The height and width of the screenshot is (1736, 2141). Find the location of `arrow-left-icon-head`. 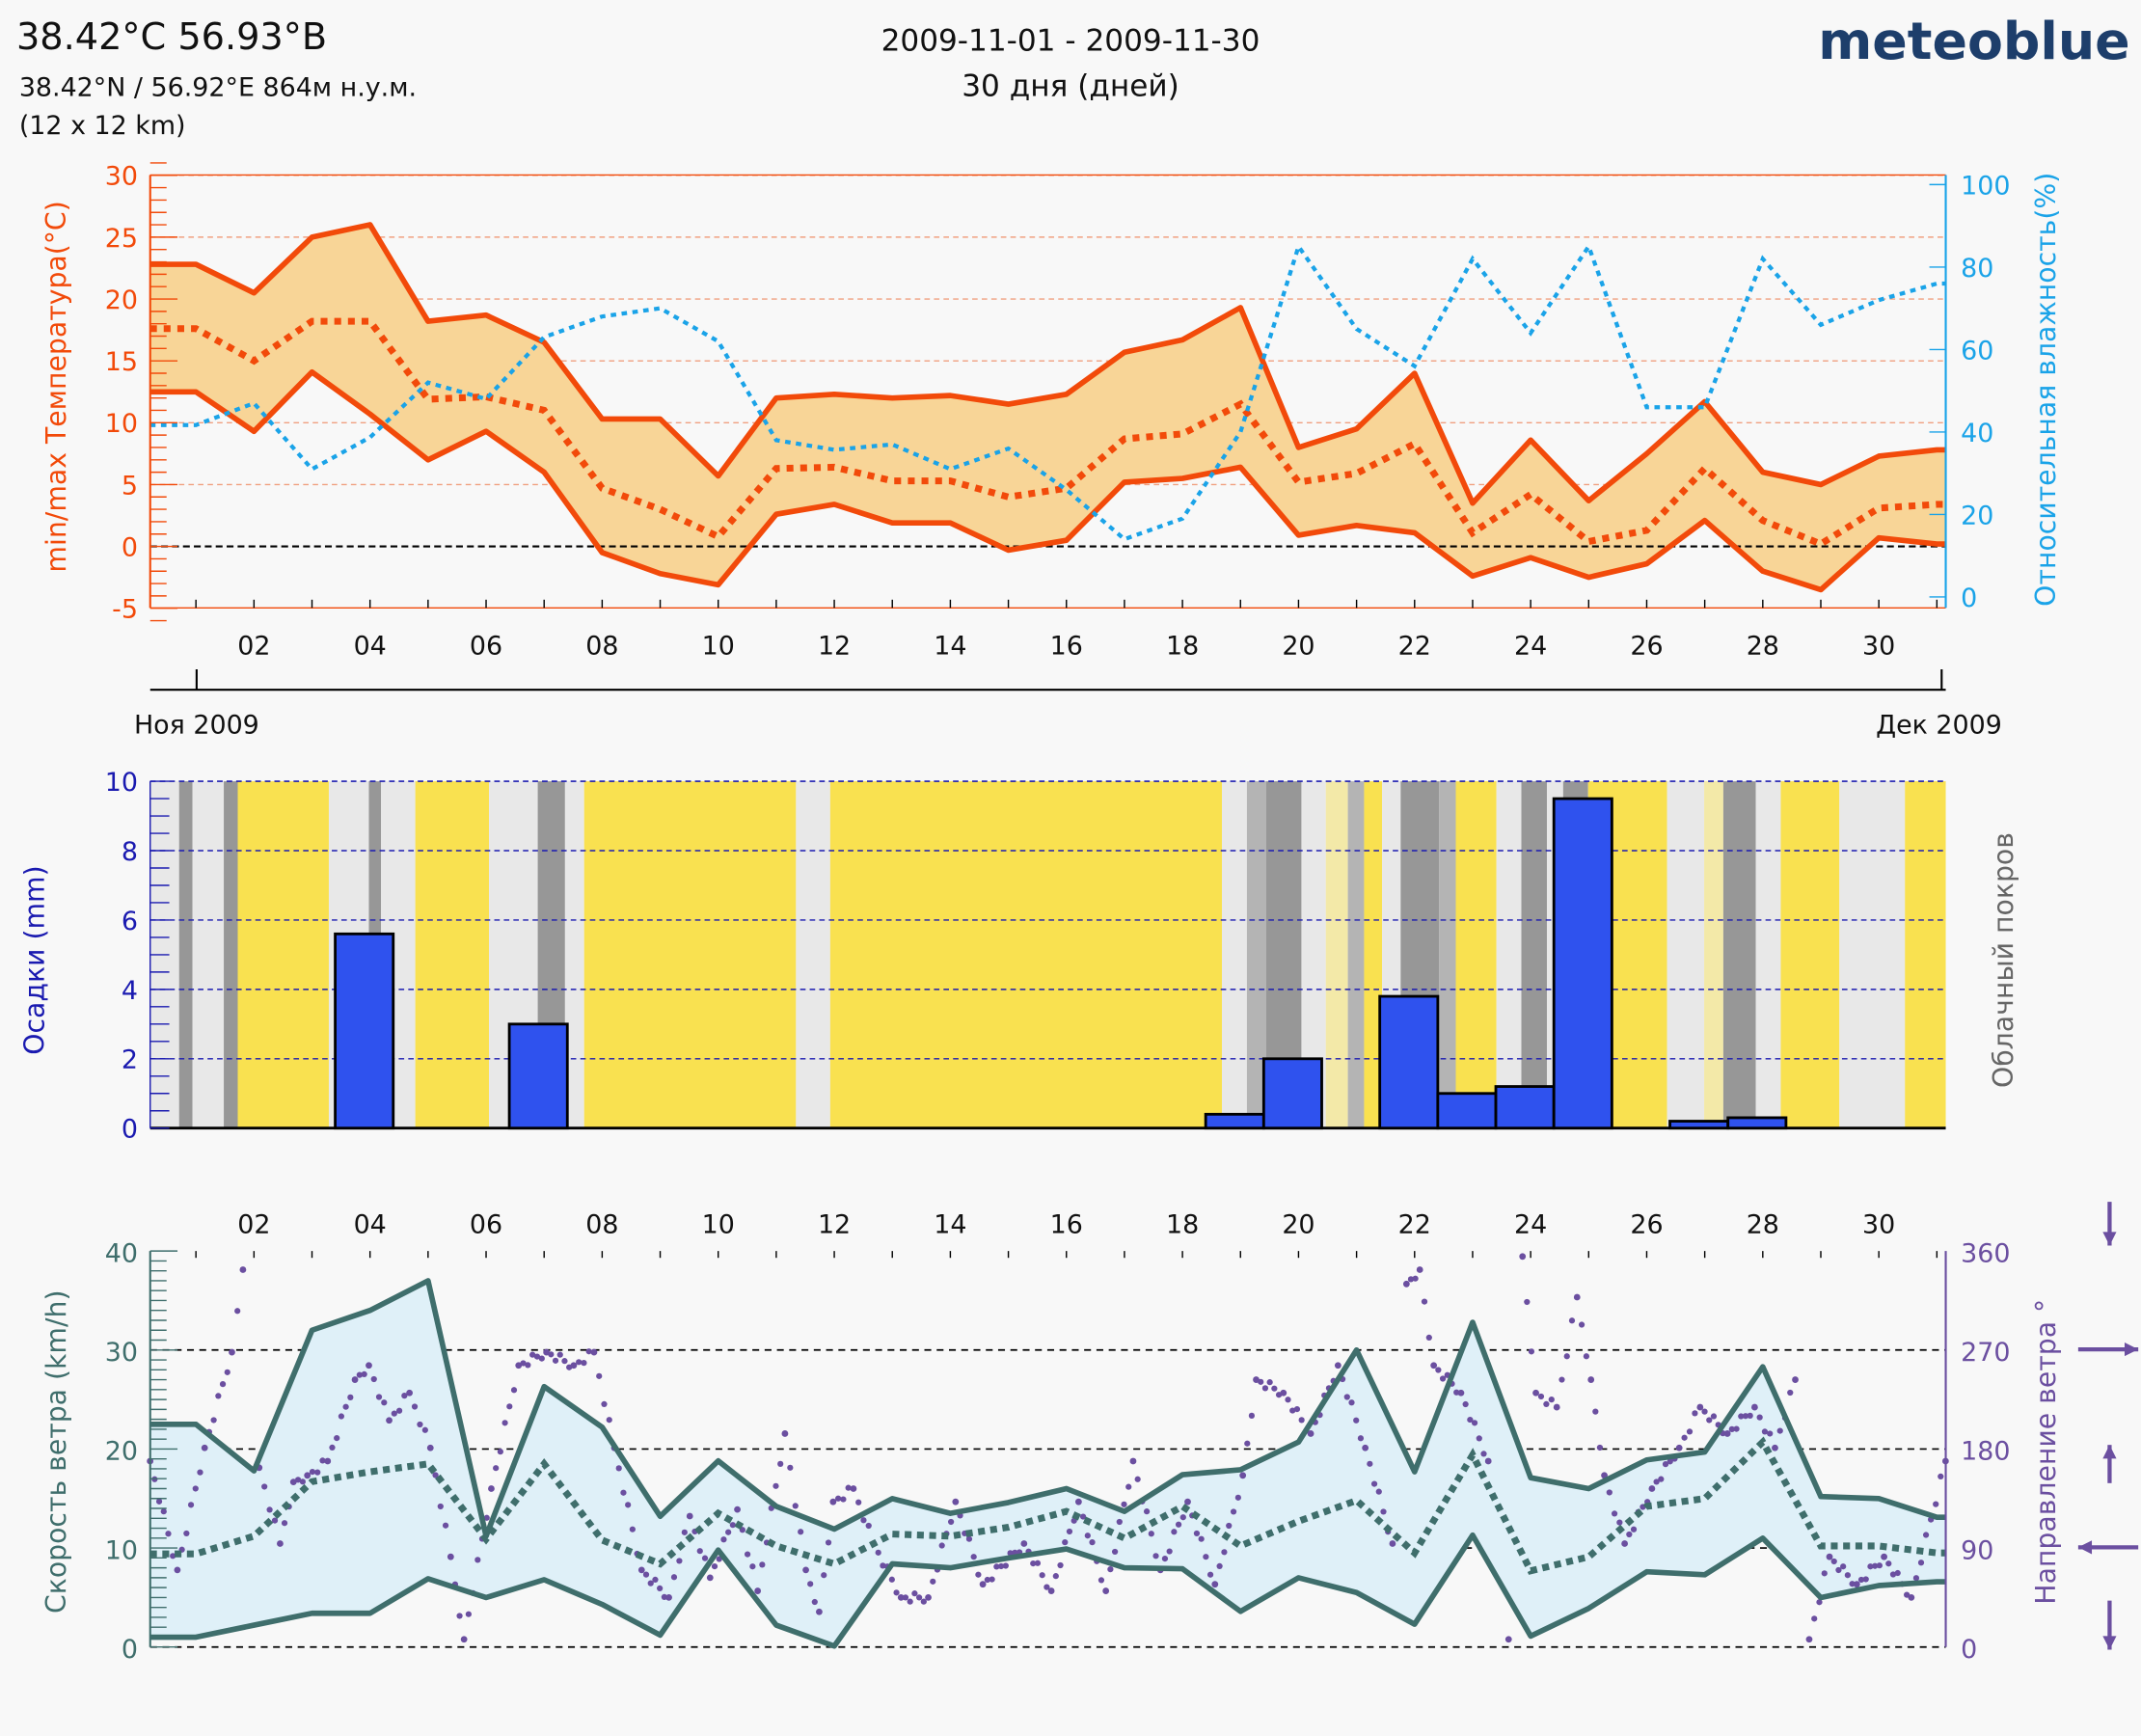

arrow-left-icon-head is located at coordinates (2085, 1547).